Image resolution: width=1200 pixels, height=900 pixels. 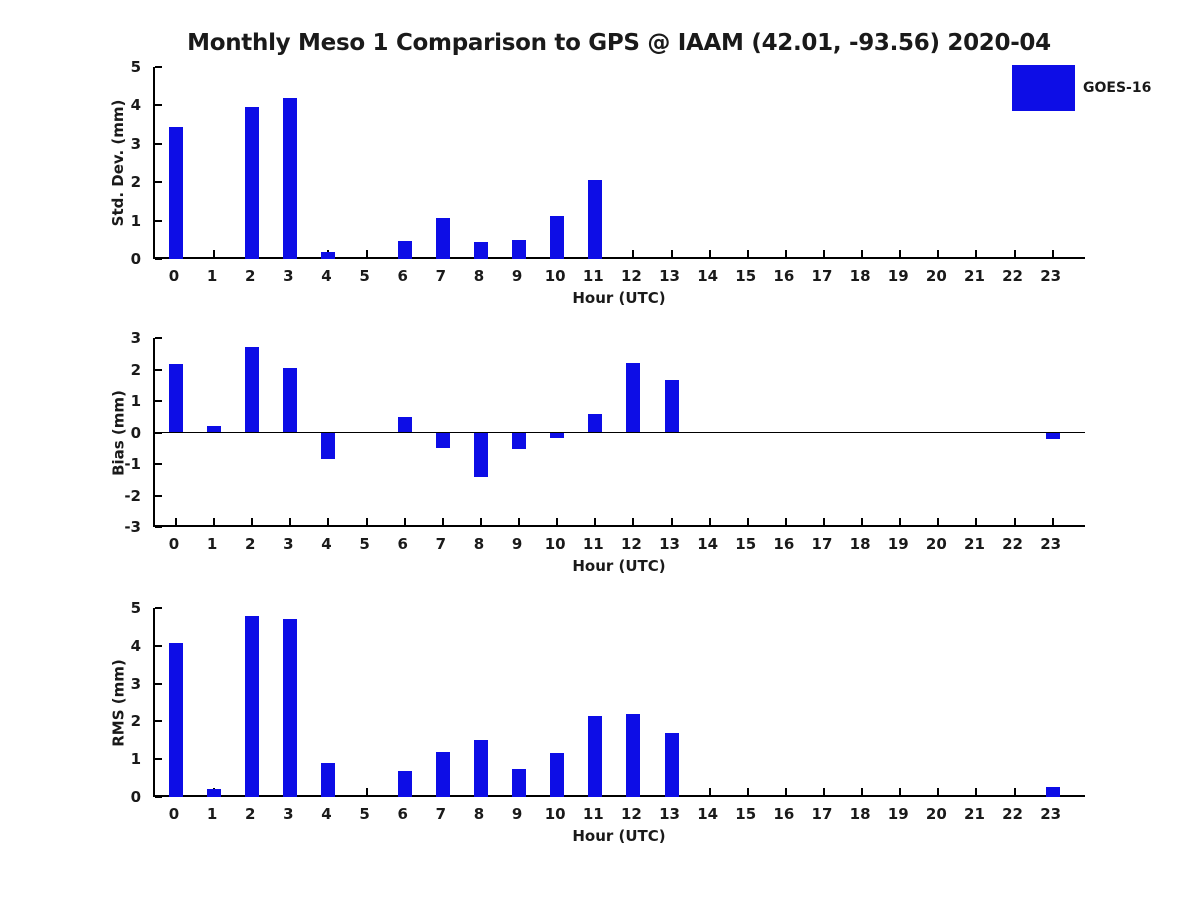 I want to click on y-tick-label: 4, so click(x=135, y=645).